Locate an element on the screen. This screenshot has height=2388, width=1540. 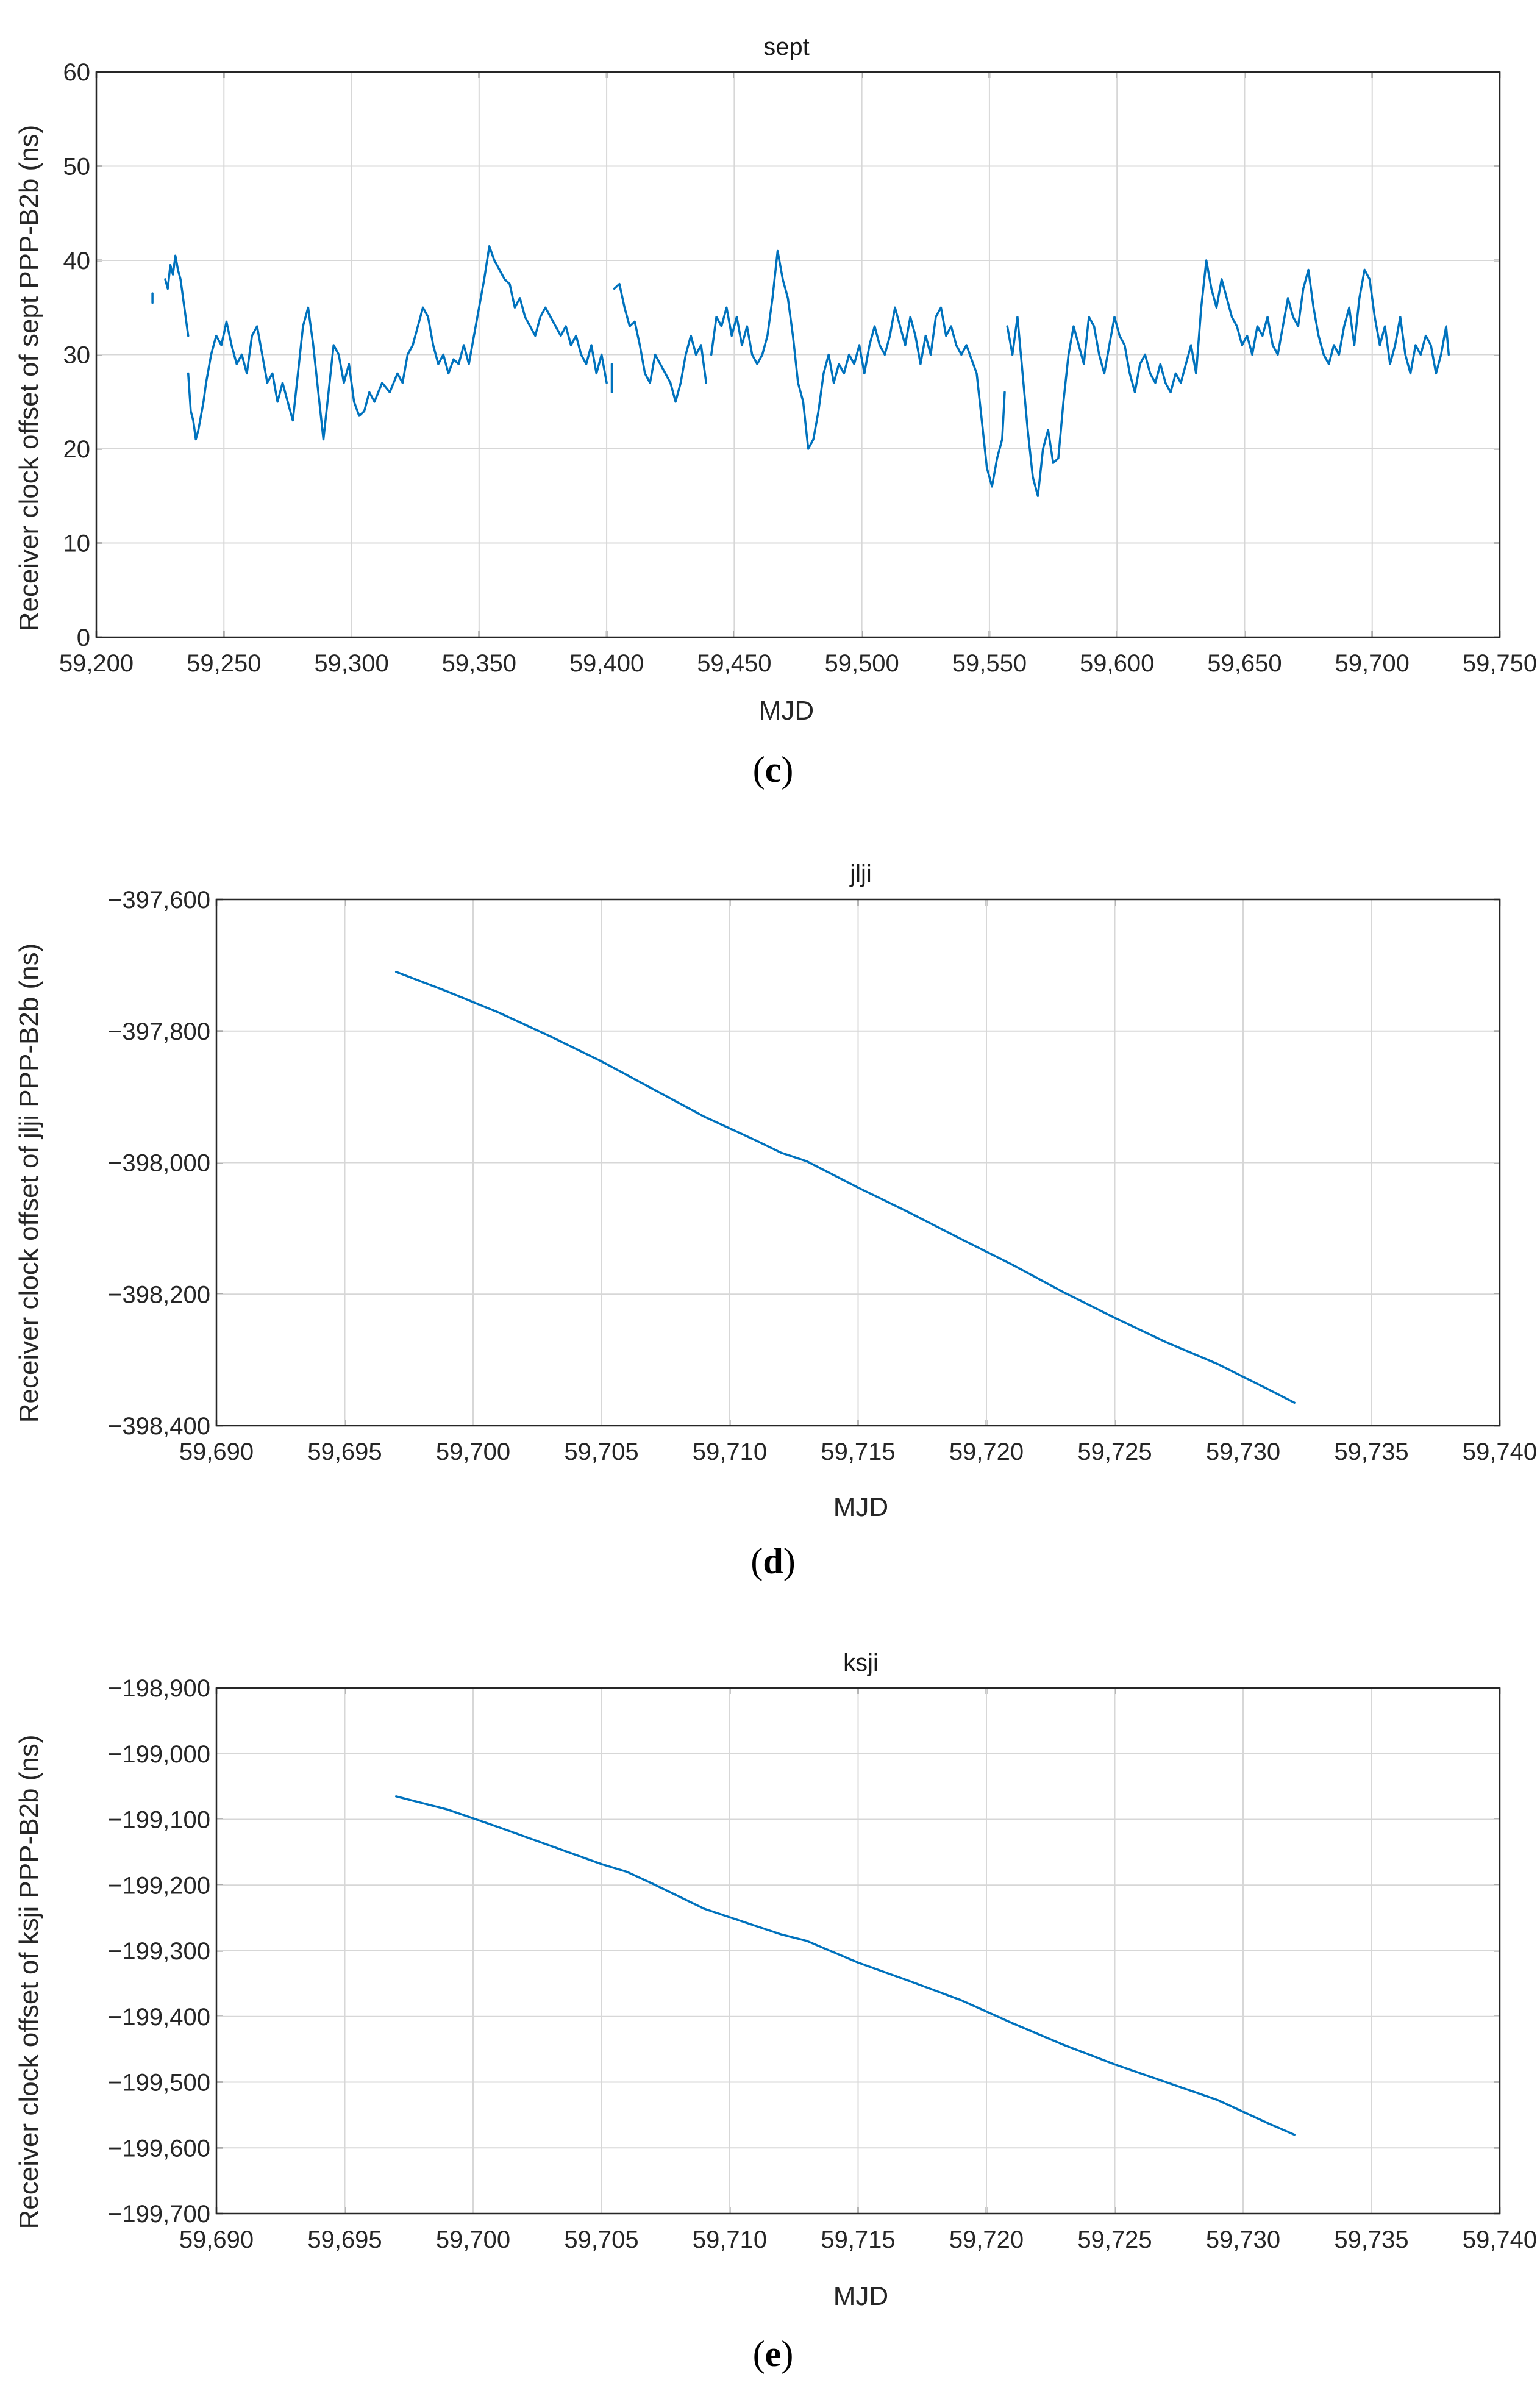
panel-d-series is located at coordinates (845, 1187).